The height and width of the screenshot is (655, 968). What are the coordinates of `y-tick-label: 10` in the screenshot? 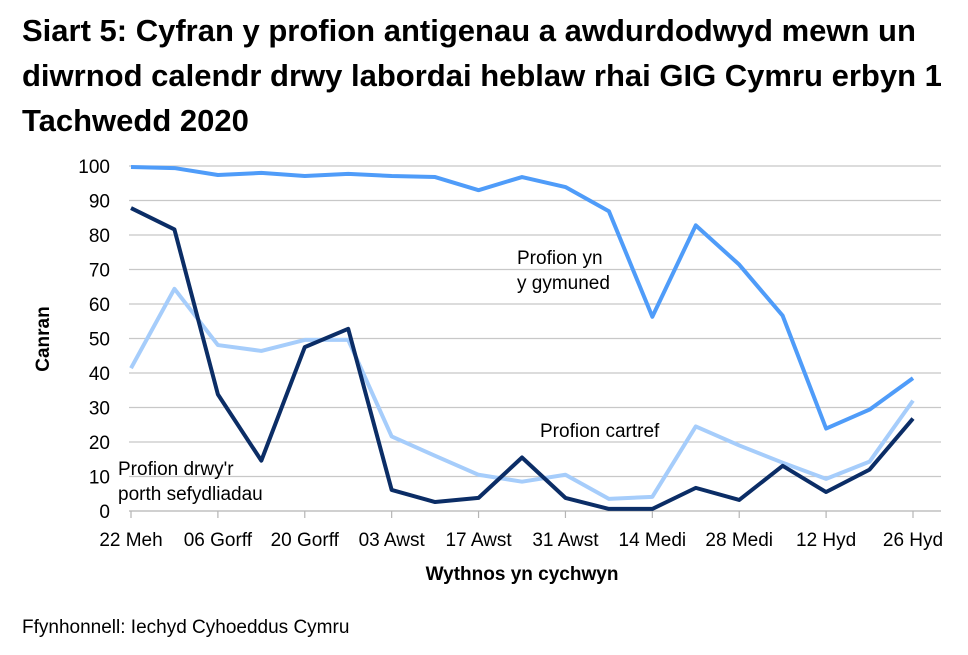 It's located at (99, 478).